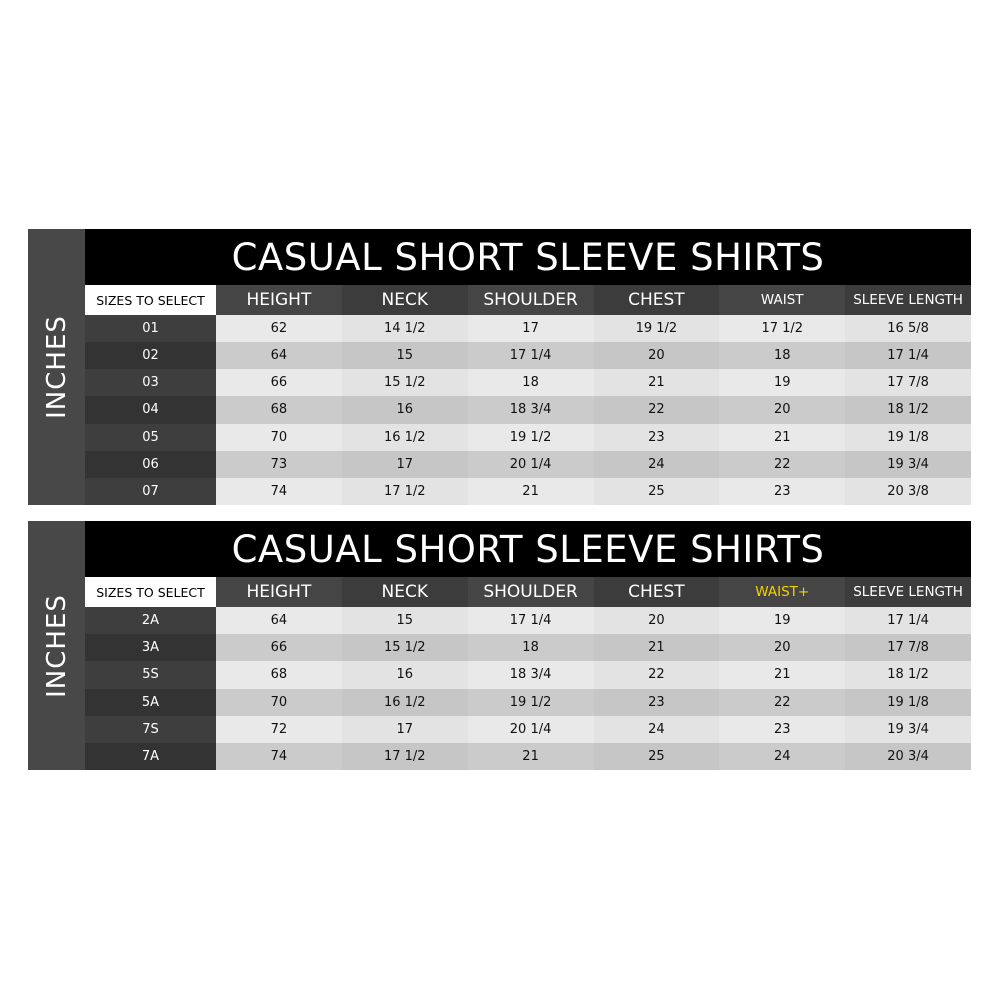 Image resolution: width=1000 pixels, height=1000 pixels. Describe the element at coordinates (279, 300) in the screenshot. I see `column-header: HEIGHT` at that location.